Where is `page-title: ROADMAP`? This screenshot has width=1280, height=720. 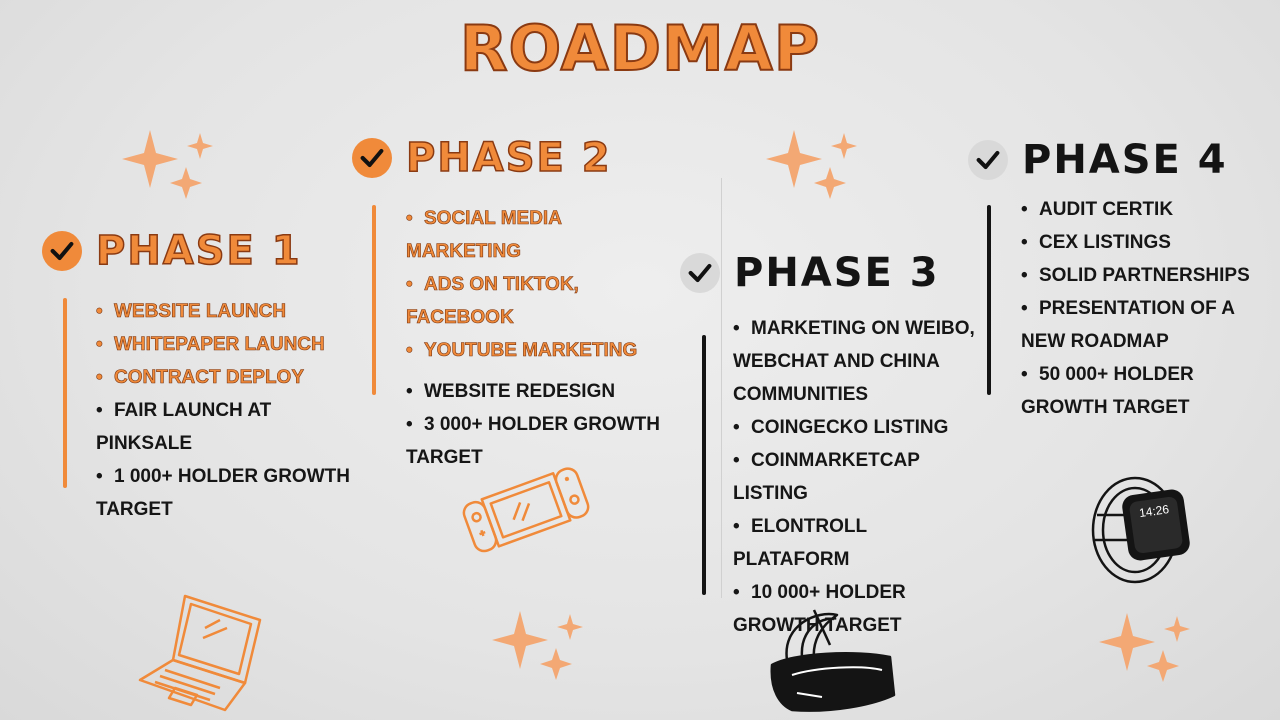 page-title: ROADMAP is located at coordinates (640, 48).